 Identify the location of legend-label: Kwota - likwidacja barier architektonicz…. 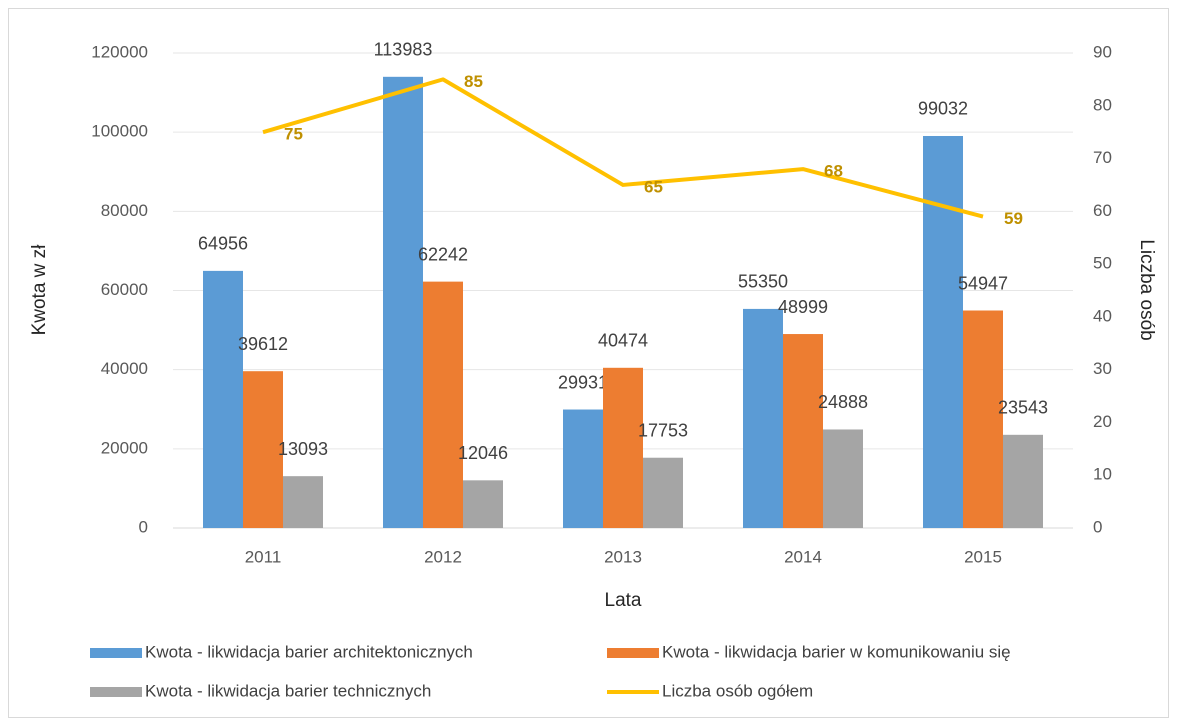
(309, 651).